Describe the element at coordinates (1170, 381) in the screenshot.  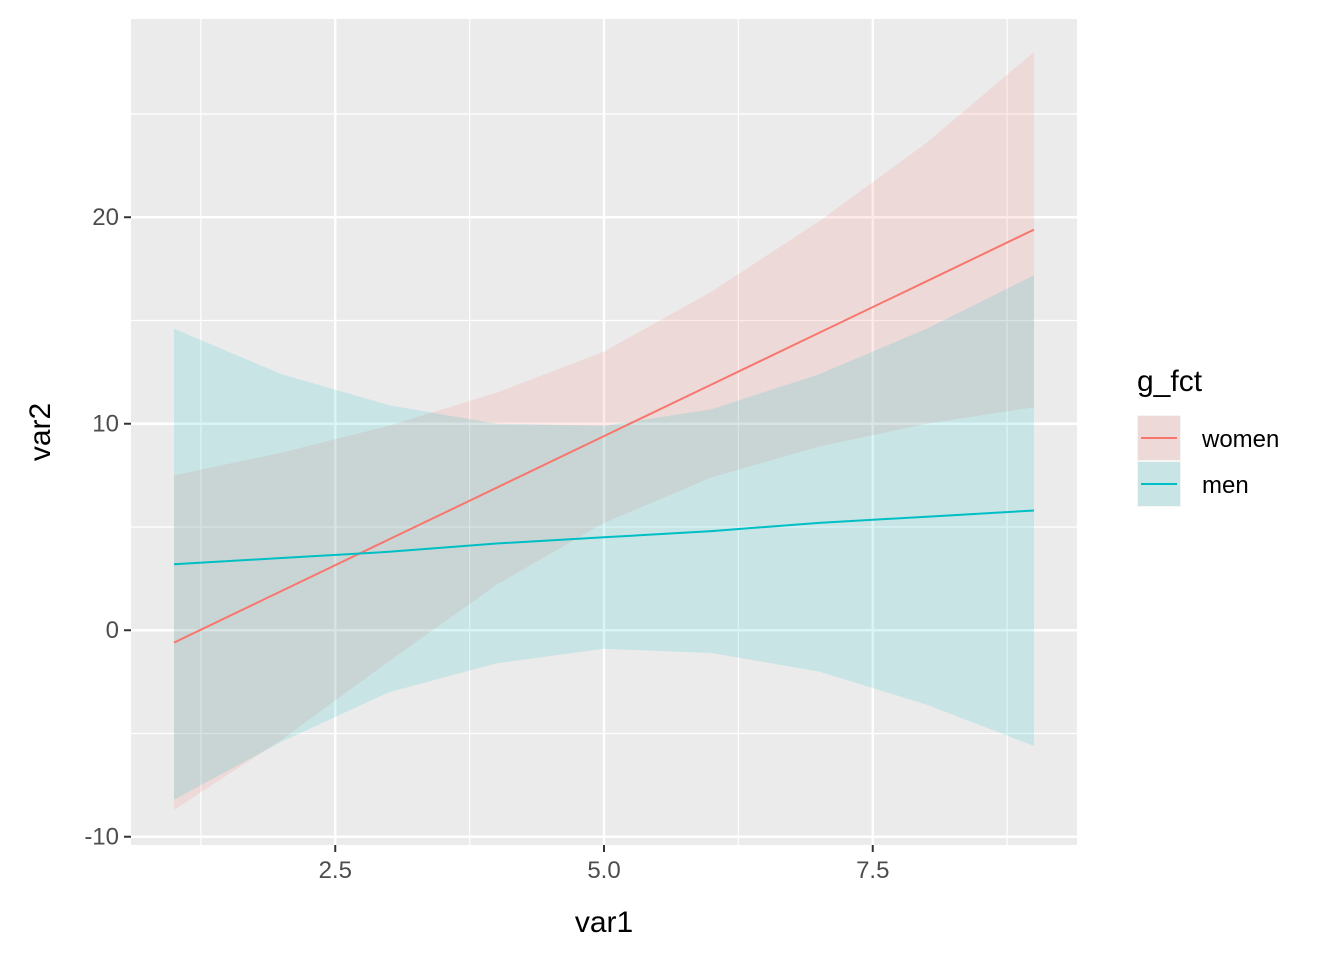
I see `legend-title: g_fct` at that location.